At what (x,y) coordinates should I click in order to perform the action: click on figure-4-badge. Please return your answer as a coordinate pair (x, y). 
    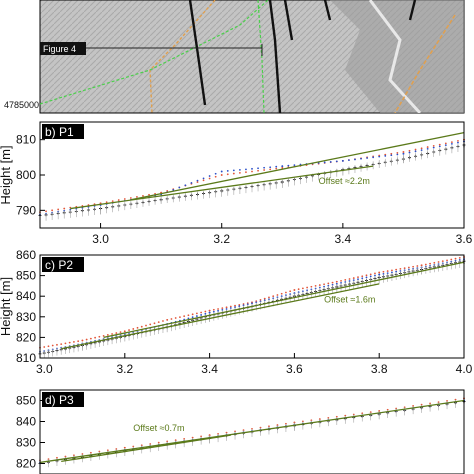
    Looking at the image, I should click on (63, 48).